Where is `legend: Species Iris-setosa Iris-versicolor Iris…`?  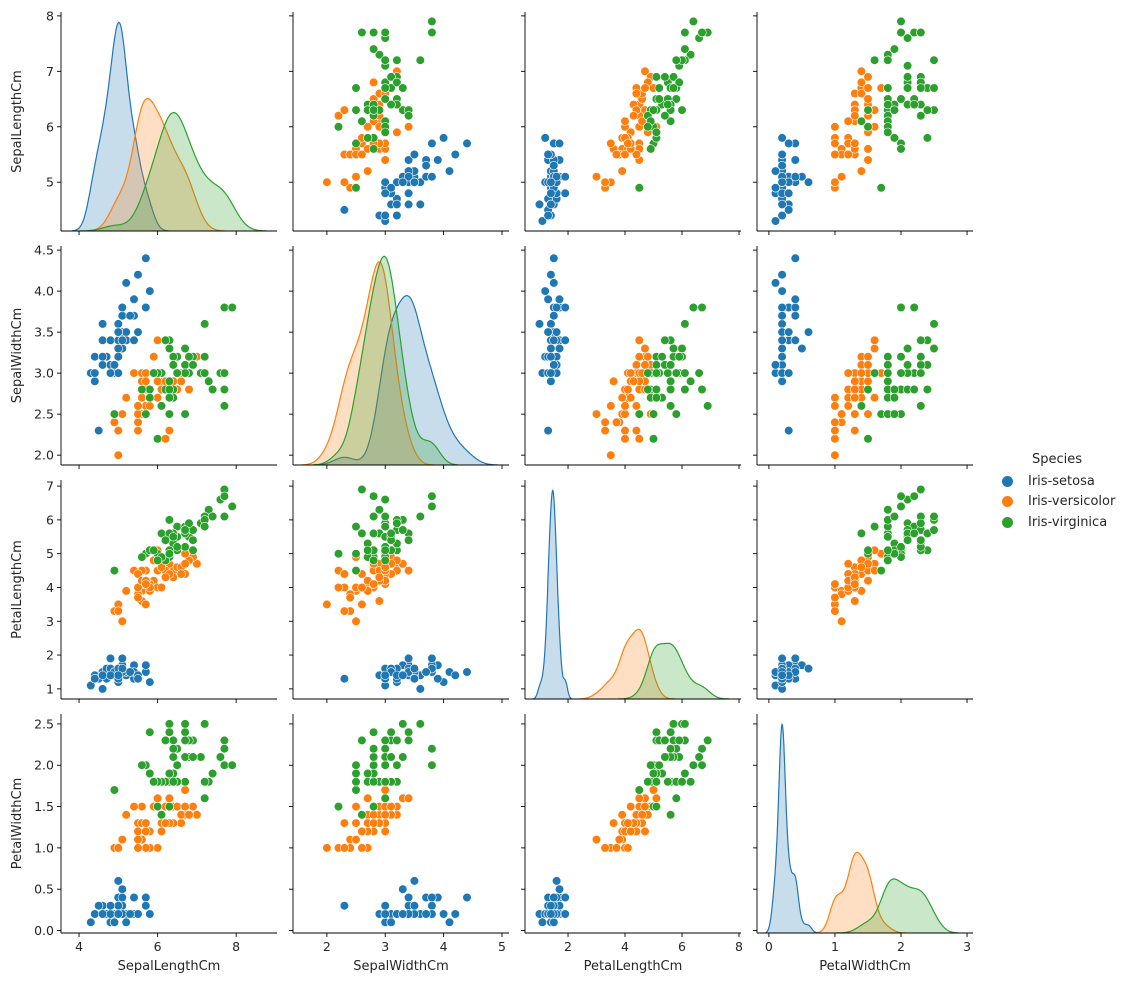 legend: Species Iris-setosa Iris-versicolor Iris… is located at coordinates (1055, 492).